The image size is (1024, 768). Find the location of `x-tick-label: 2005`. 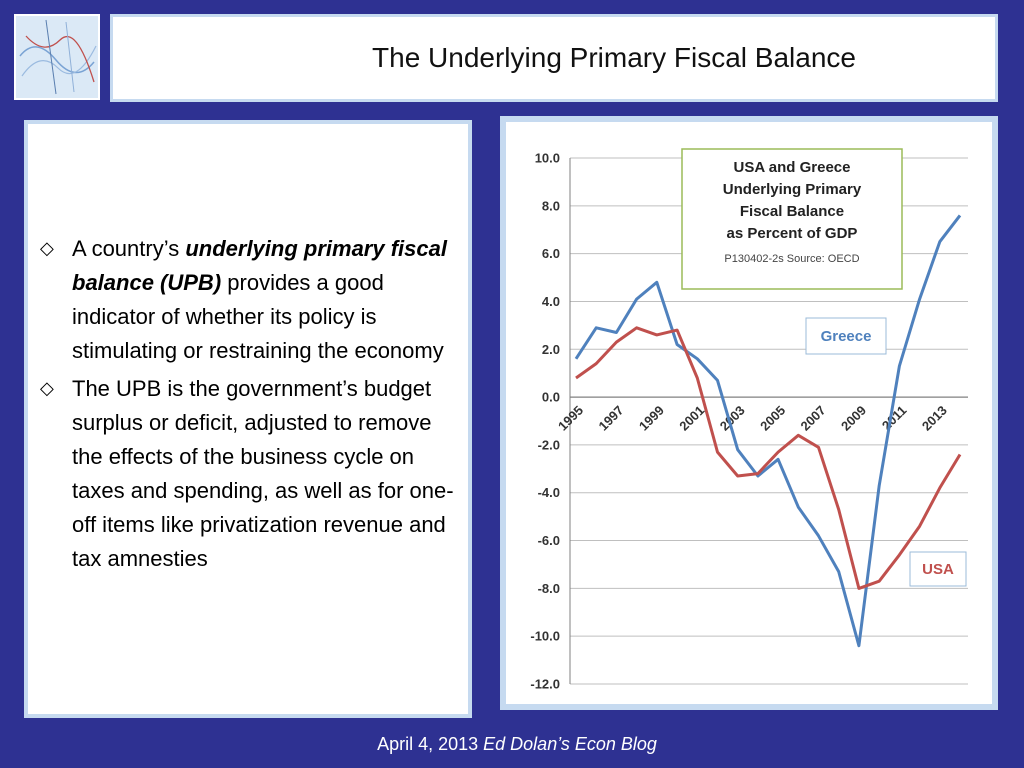

x-tick-label: 2005 is located at coordinates (772, 418).